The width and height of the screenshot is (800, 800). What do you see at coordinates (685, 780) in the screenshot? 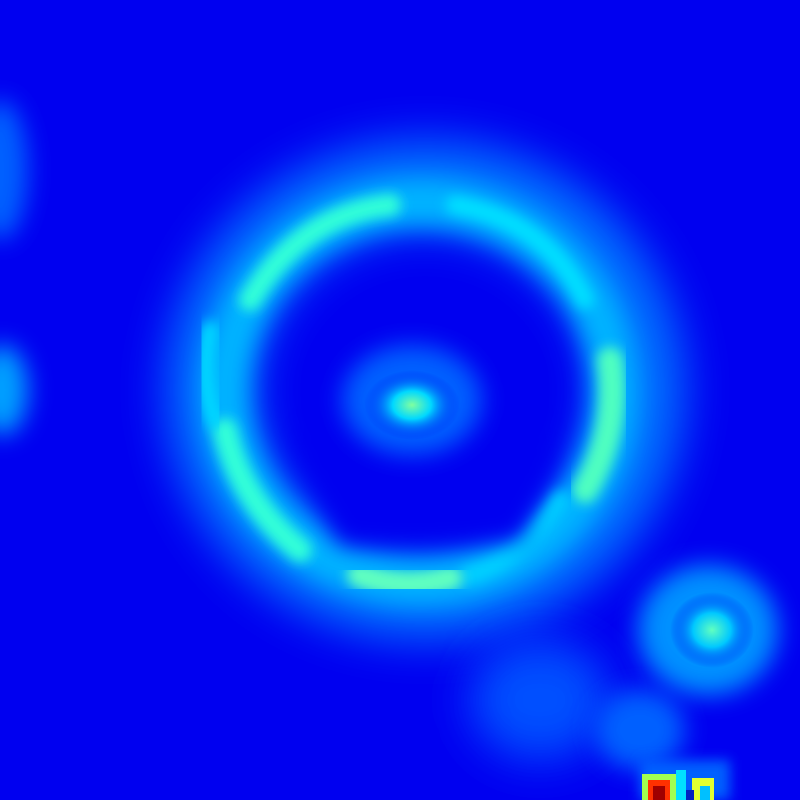
I see `bright-pixel-cluster` at bounding box center [685, 780].